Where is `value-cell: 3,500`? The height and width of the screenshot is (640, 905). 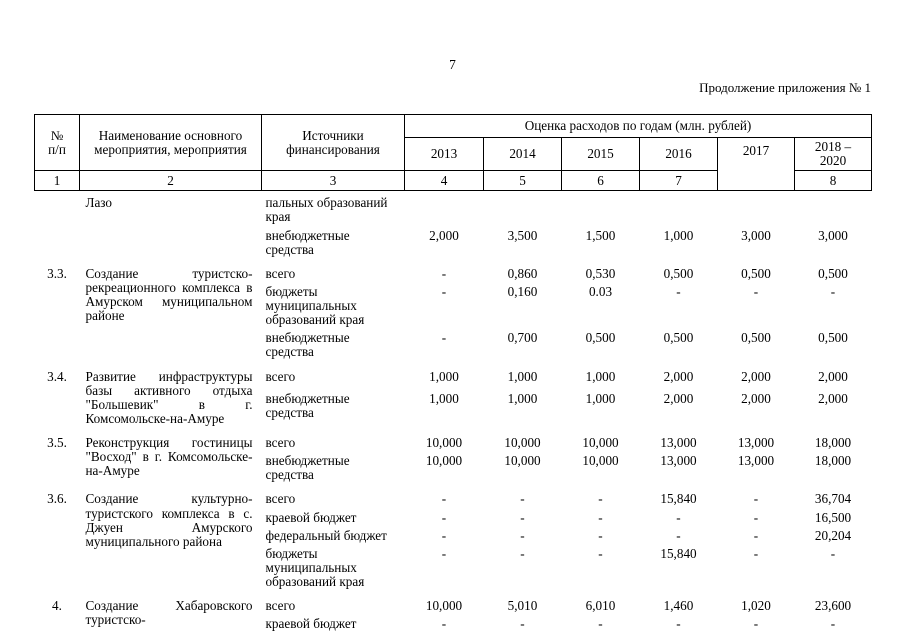 value-cell: 3,500 is located at coordinates (522, 235).